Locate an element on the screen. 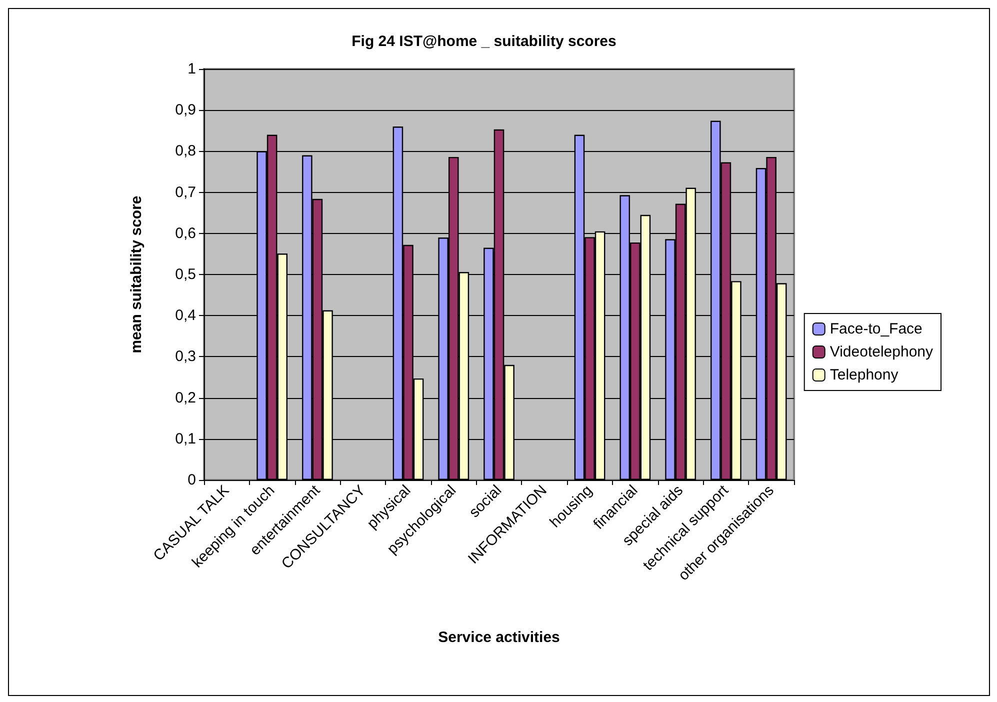 The image size is (997, 702). chart-title: Fig 24 IST@home _ suitability scores is located at coordinates (484, 41).